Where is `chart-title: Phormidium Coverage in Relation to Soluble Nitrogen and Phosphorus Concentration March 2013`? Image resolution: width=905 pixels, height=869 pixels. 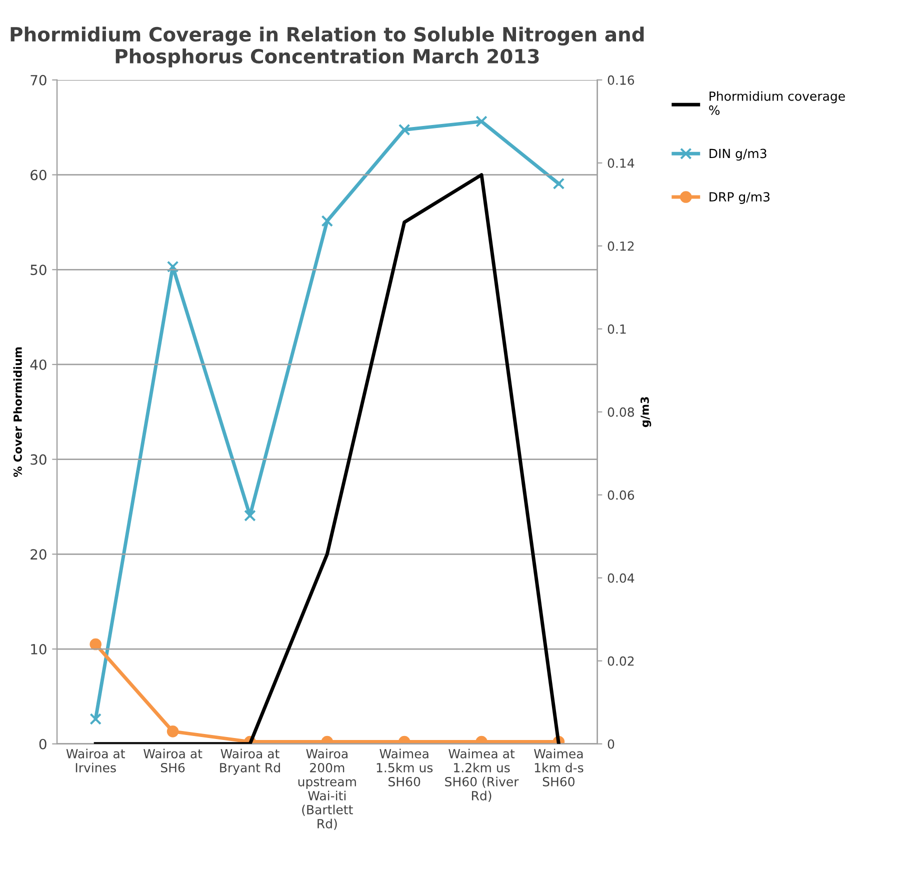 chart-title: Phormidium Coverage in Relation to Soluble Nitrogen and Phosphorus Concentration March 2013 is located at coordinates (327, 47).